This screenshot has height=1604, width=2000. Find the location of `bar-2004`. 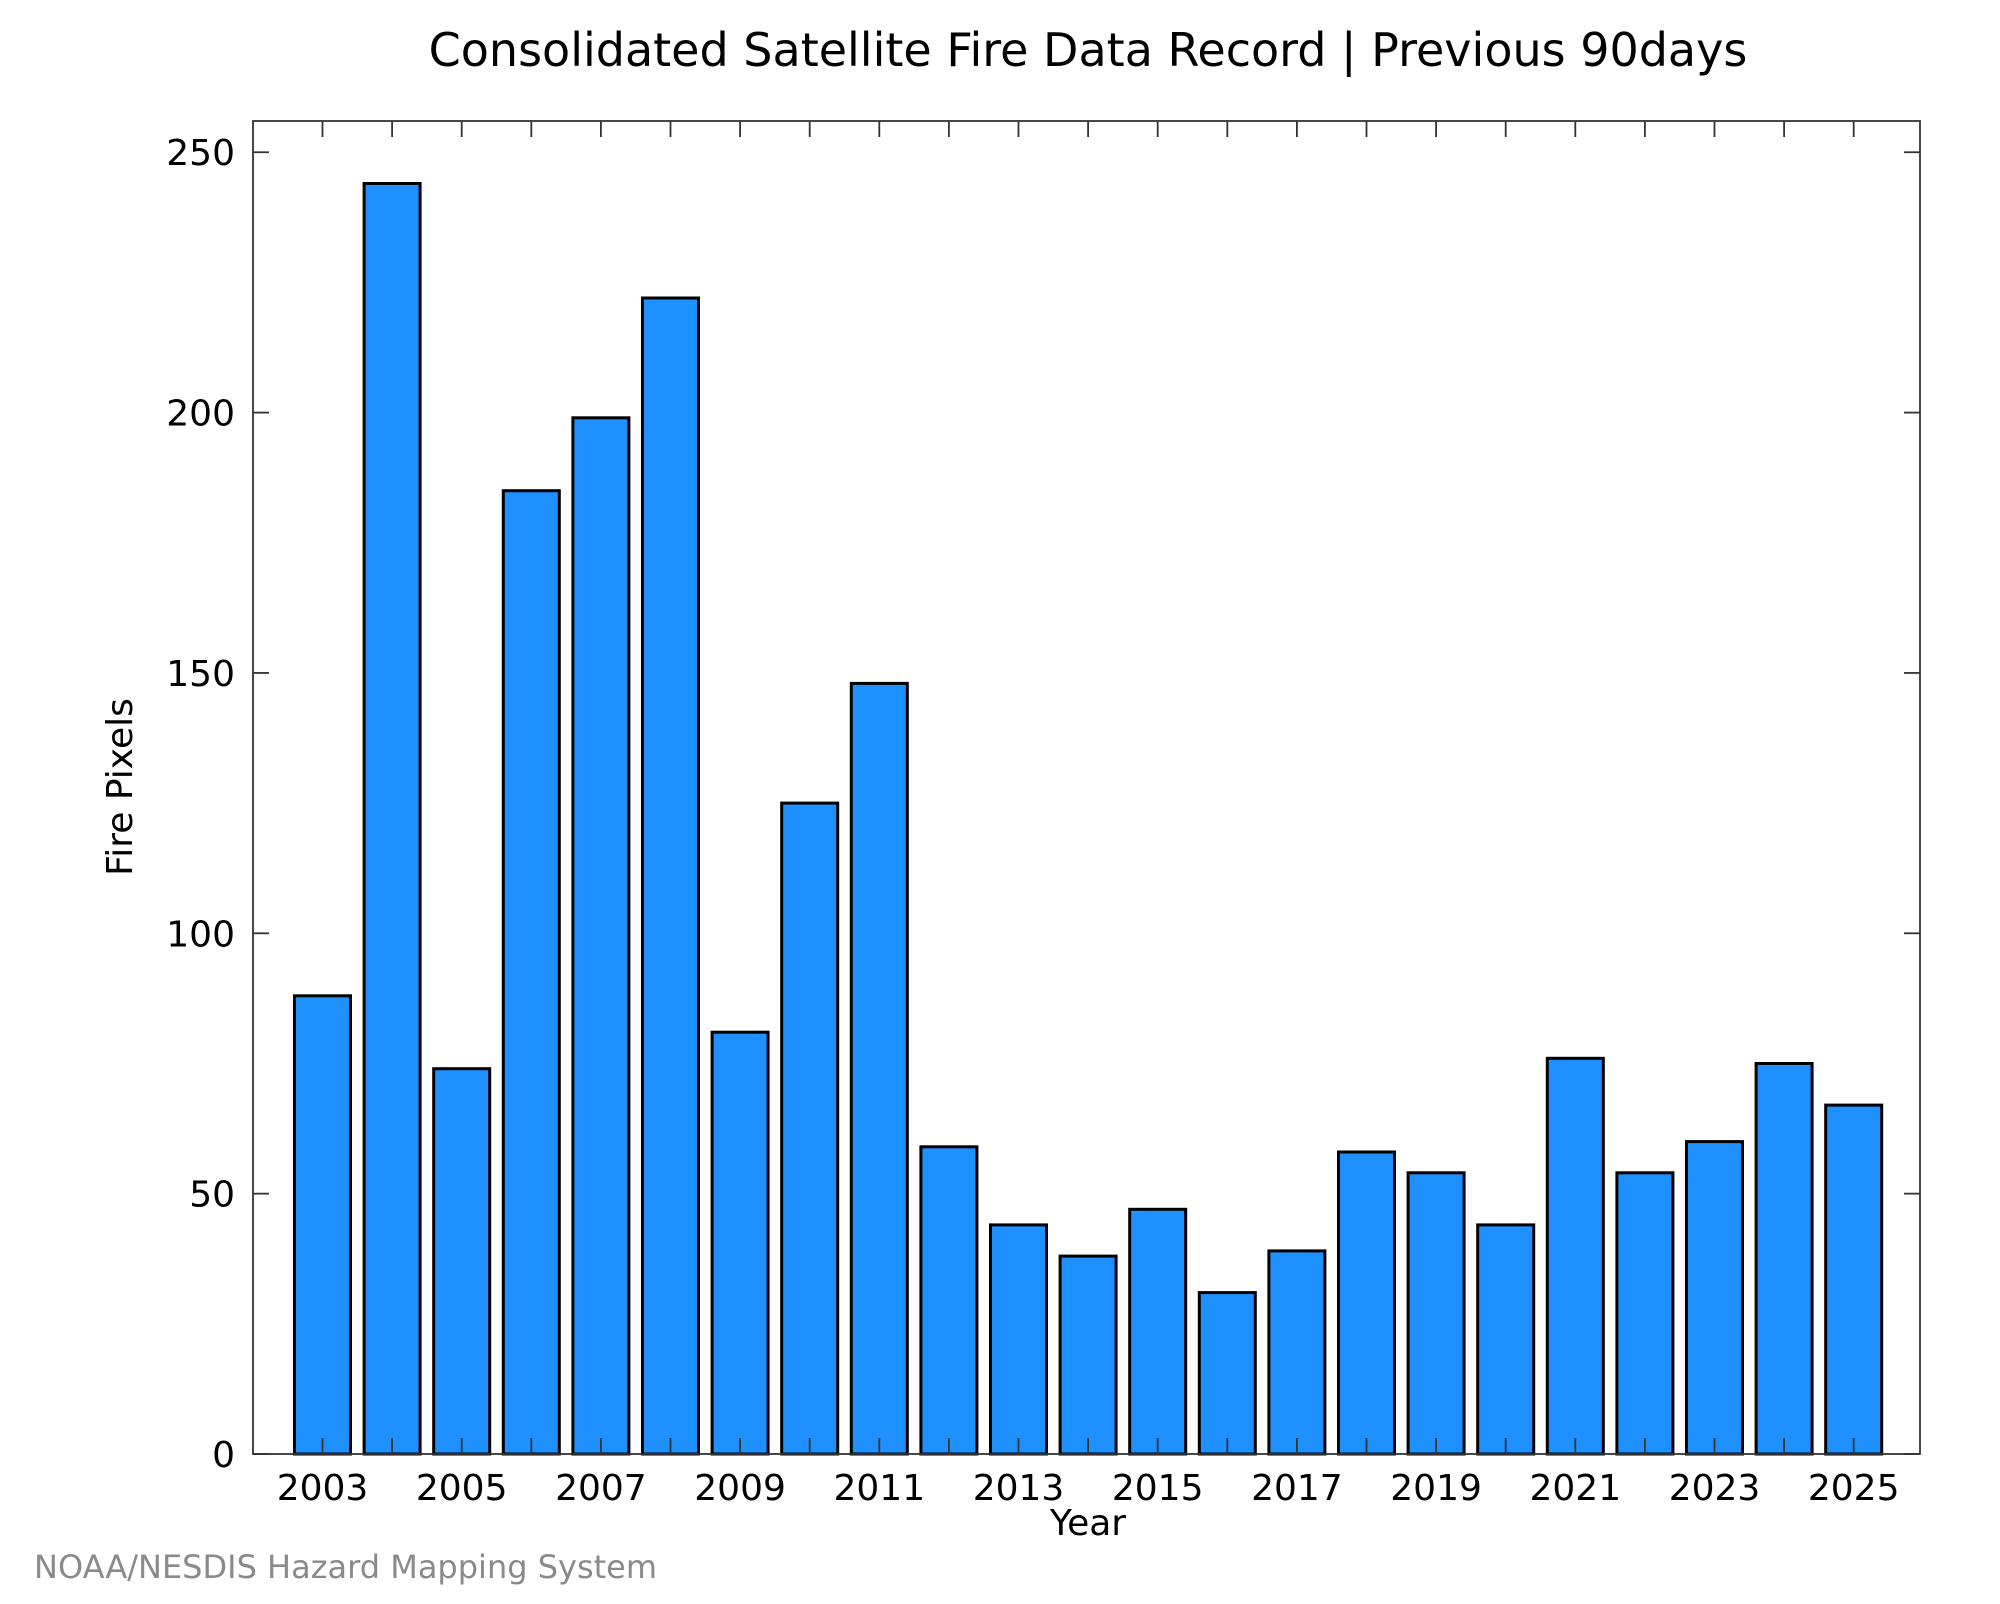

bar-2004 is located at coordinates (392, 819).